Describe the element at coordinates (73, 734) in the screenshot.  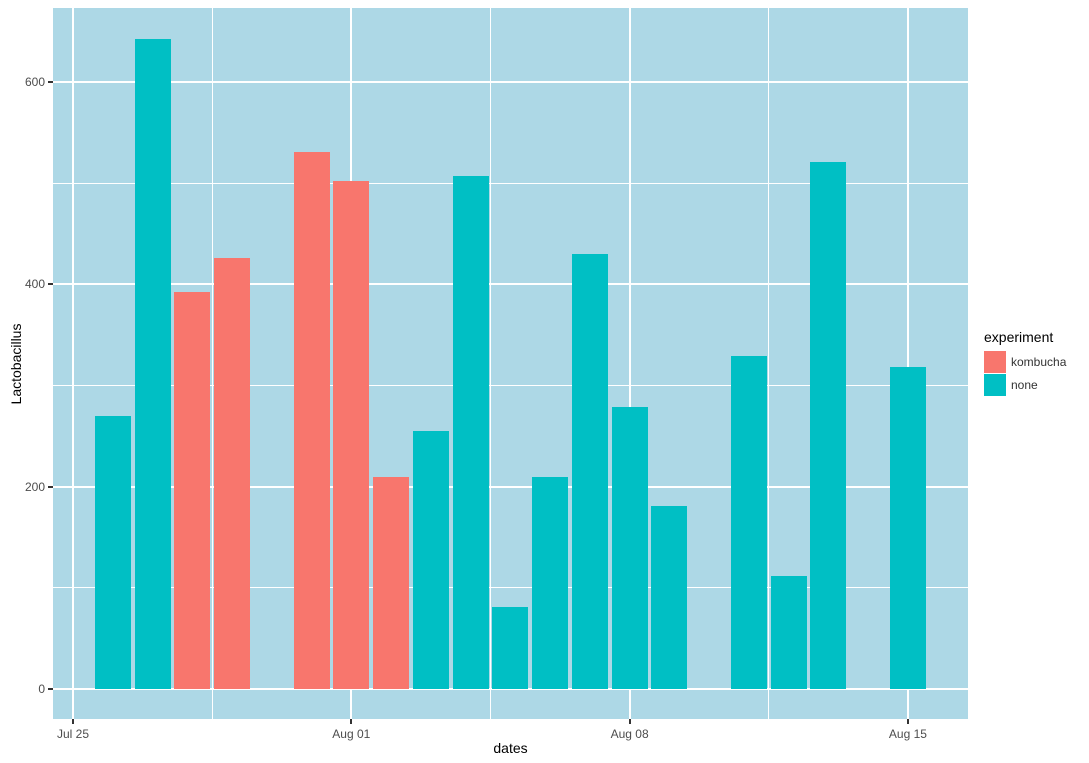
I see `x-tick-label: Jul 25` at that location.